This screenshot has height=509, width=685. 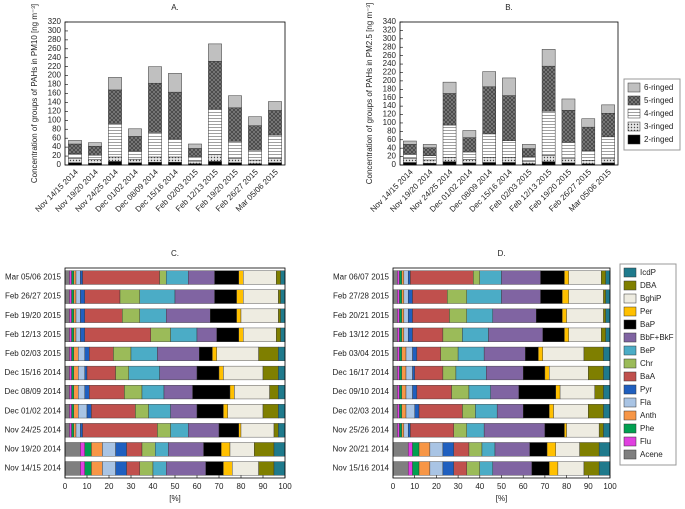 I want to click on y-tick-label: 120, so click(x=390, y=114).